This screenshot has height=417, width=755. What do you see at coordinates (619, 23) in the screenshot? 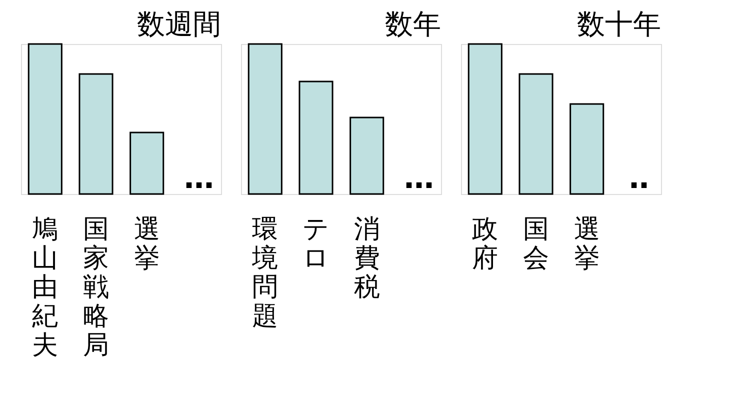
I see `chart-title: 数十年` at bounding box center [619, 23].